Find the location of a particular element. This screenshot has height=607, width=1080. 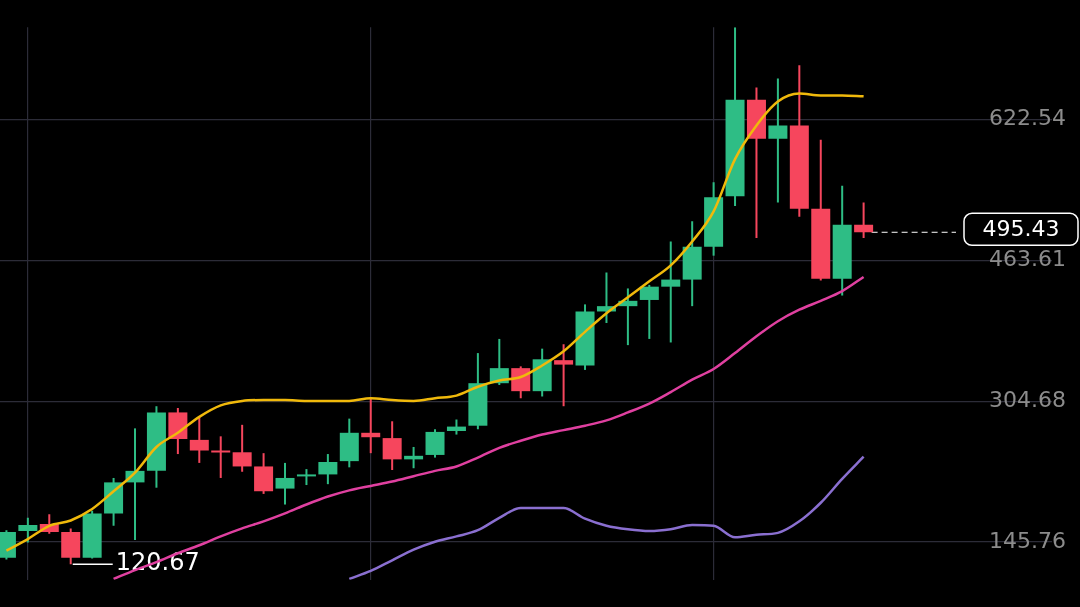

y-tick-label: 463.61 is located at coordinates (1027, 259).